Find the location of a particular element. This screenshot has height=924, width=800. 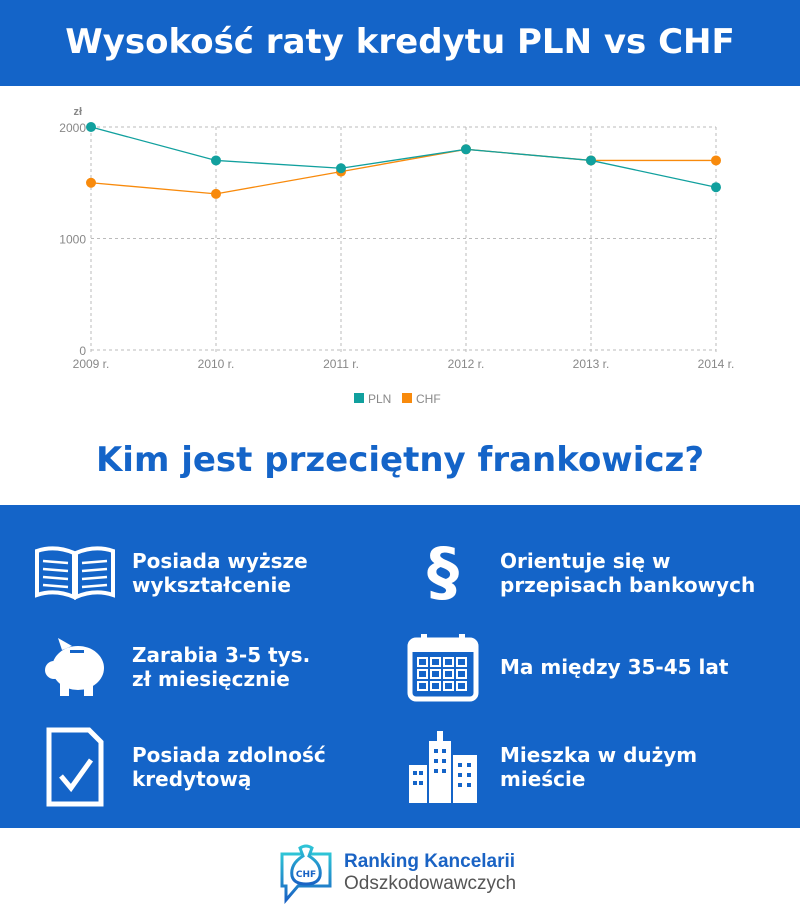

feature-text: mieście is located at coordinates (543, 779).